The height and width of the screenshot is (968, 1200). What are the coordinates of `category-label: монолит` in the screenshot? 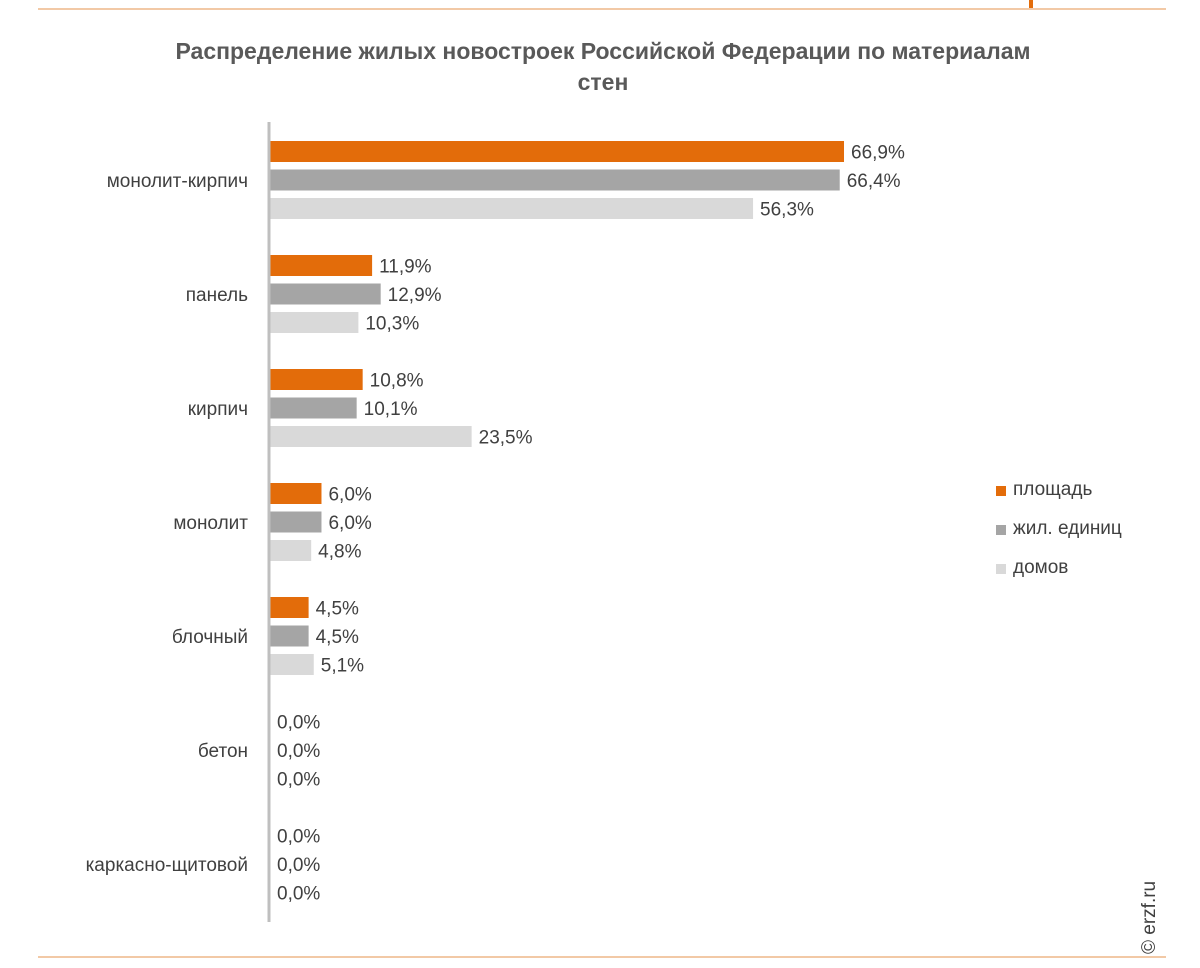 It's located at (210, 523).